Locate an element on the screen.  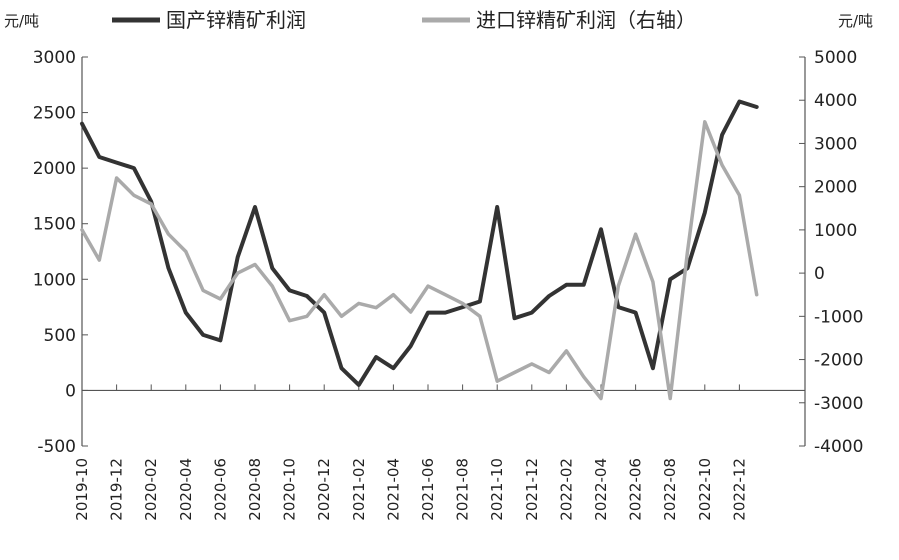
left-tick-label: 3000 is located at coordinates (54, 58).